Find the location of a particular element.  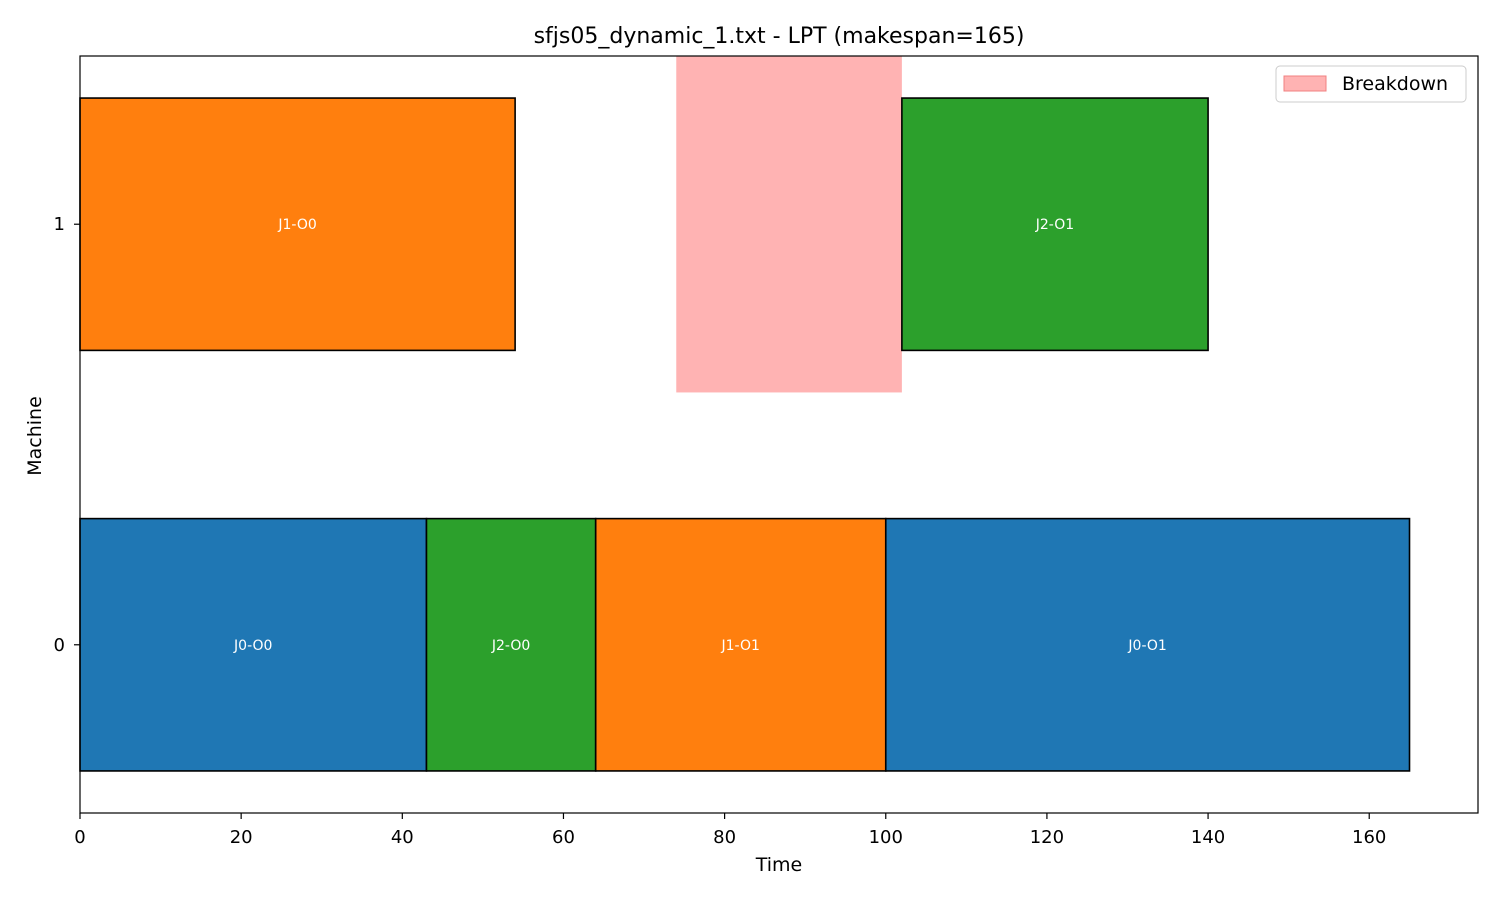

y-axis: 01 is located at coordinates (67, 435).